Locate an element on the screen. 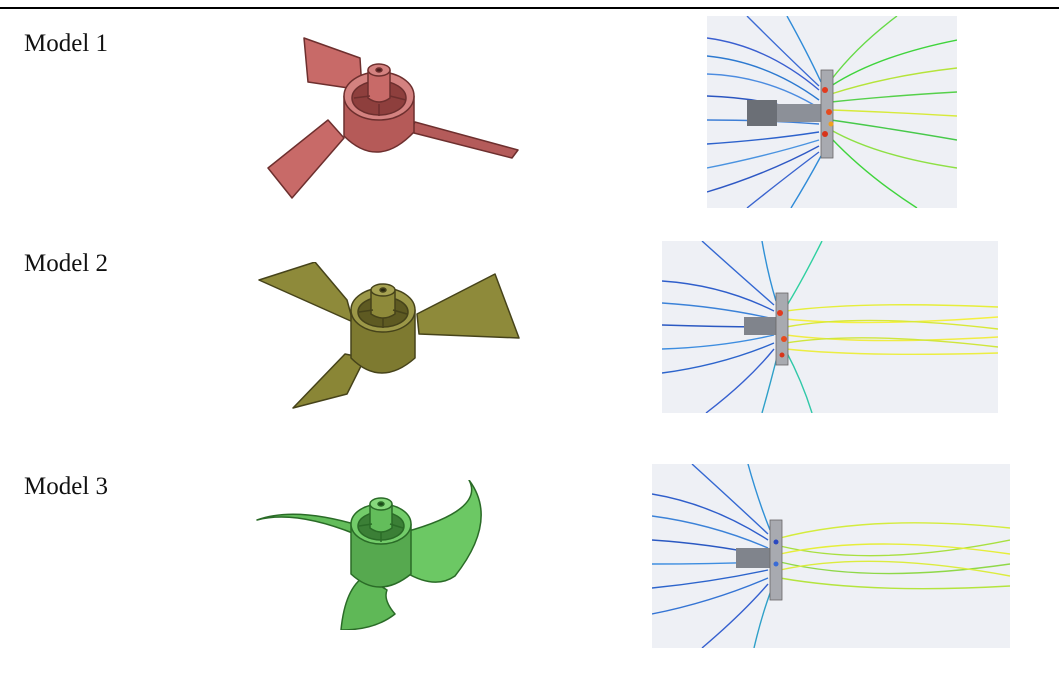 This screenshot has width=1059, height=675. top-rule is located at coordinates (529, 8).